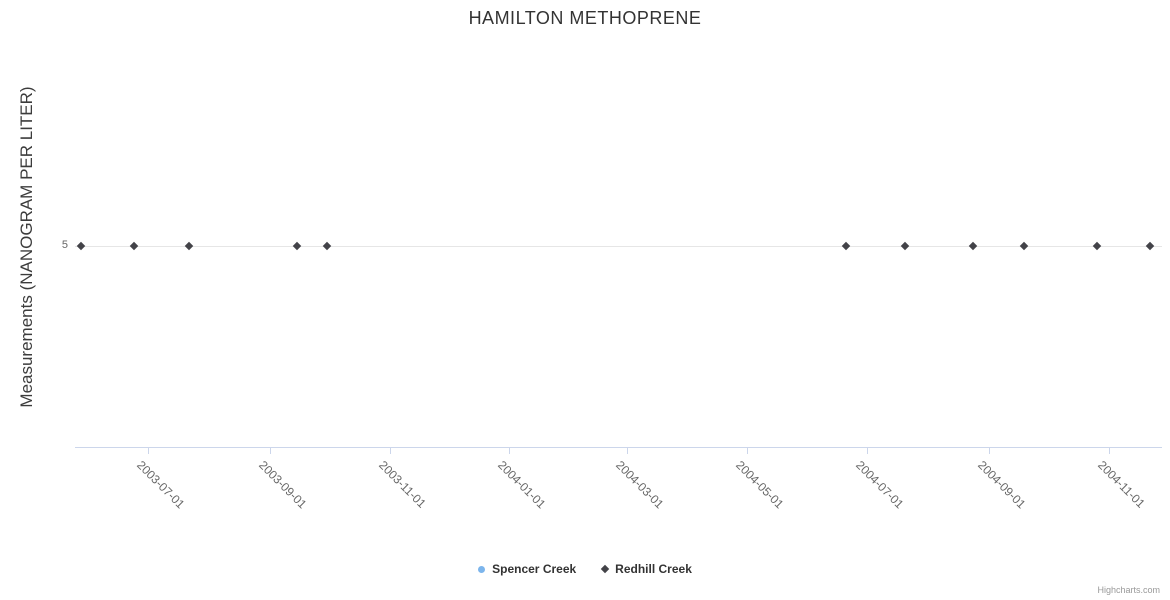  I want to click on x-tick-label: 2003-11-01, so click(402, 484).